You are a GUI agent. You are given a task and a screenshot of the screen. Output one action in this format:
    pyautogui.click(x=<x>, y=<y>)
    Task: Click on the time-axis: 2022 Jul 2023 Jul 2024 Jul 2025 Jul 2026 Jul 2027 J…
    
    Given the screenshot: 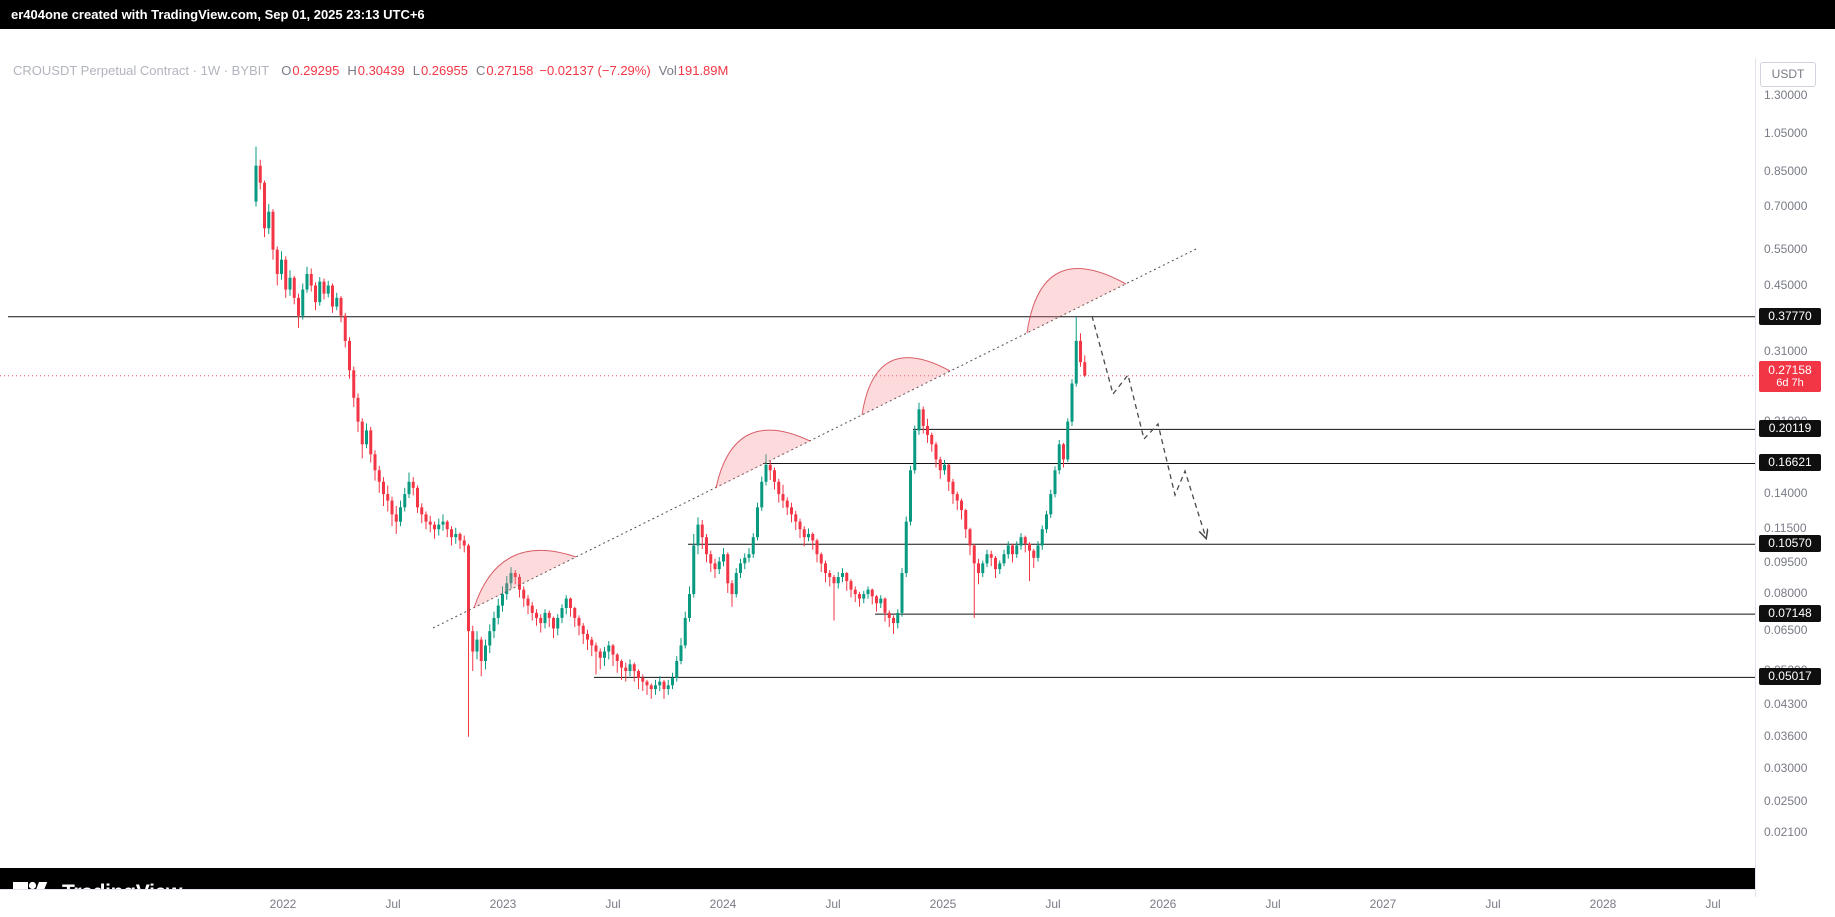 What is the action you would take?
    pyautogui.click(x=917, y=903)
    